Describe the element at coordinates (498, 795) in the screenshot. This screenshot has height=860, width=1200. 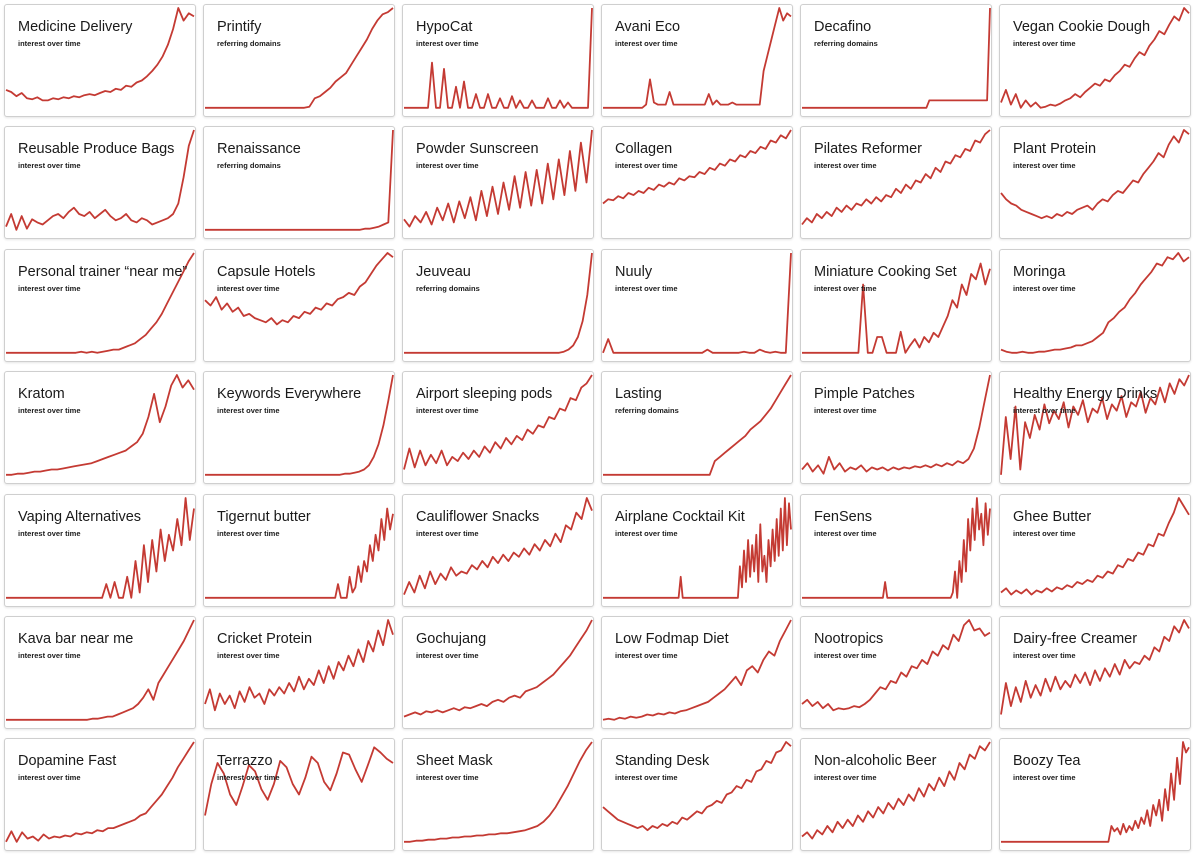
I see `trend-card: Sheet Mask interest over time` at that location.